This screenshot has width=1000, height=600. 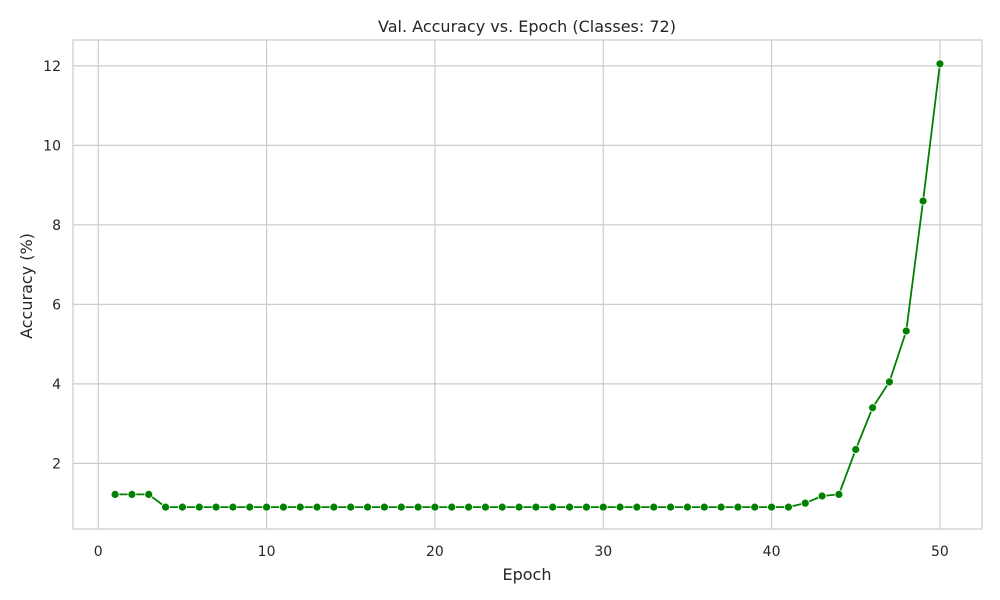 What do you see at coordinates (56, 385) in the screenshot?
I see `y-tick-label: 4` at bounding box center [56, 385].